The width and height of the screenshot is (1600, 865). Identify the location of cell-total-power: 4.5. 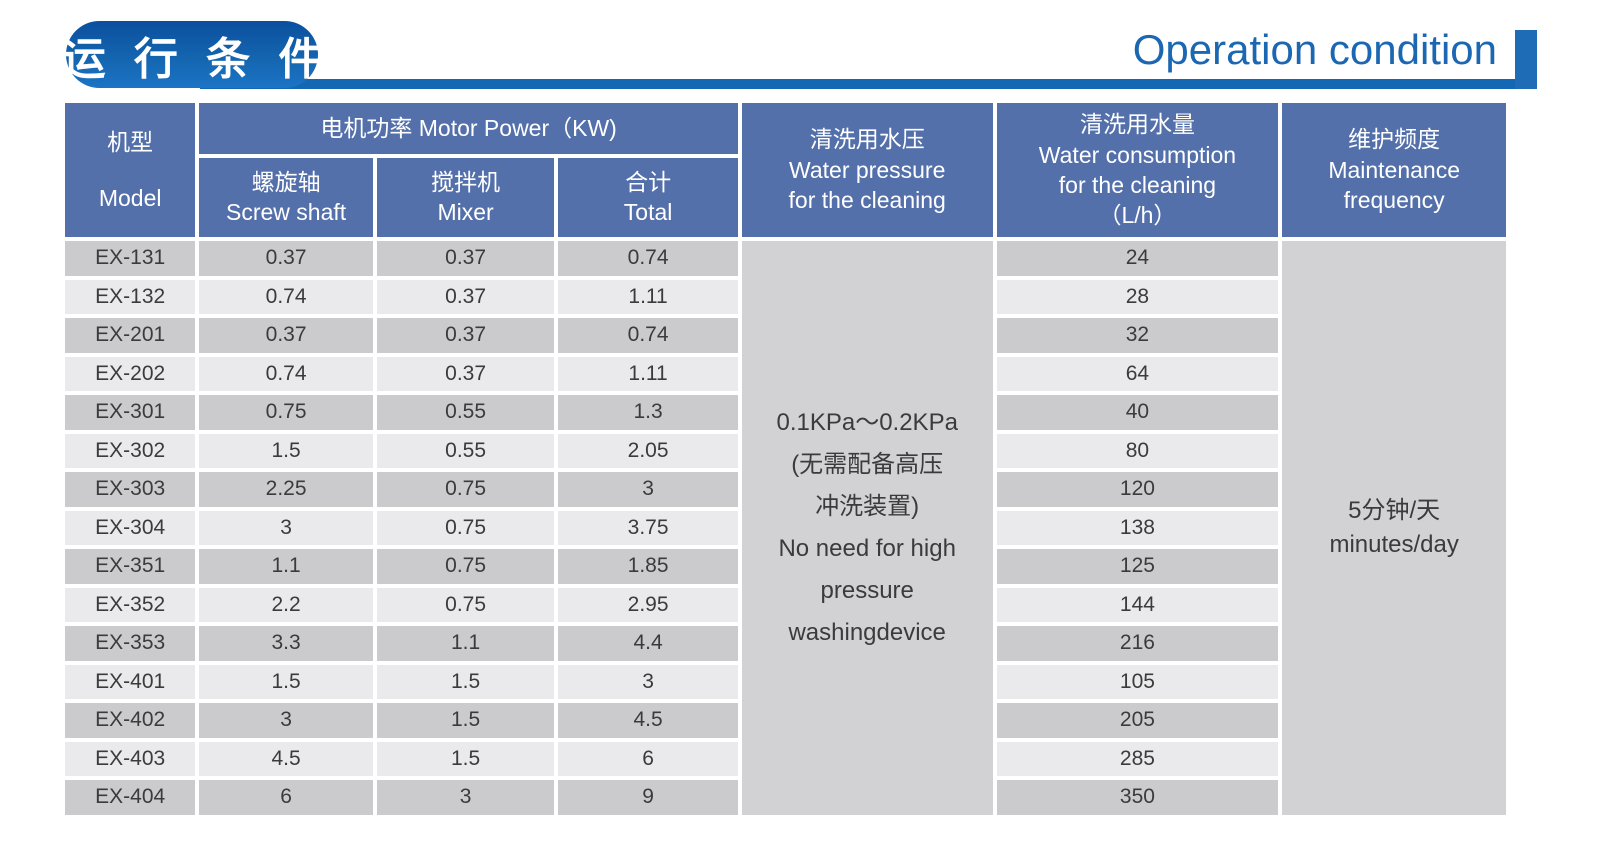
(648, 720).